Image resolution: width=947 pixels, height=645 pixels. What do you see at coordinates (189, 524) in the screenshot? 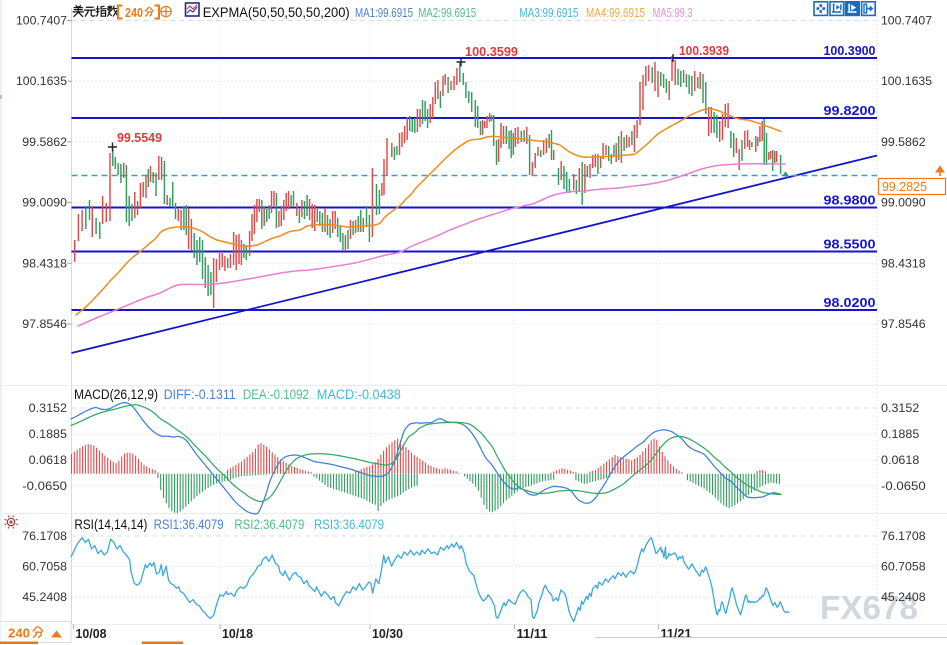
I see `svg-text: RSI1:36.4079` at bounding box center [189, 524].